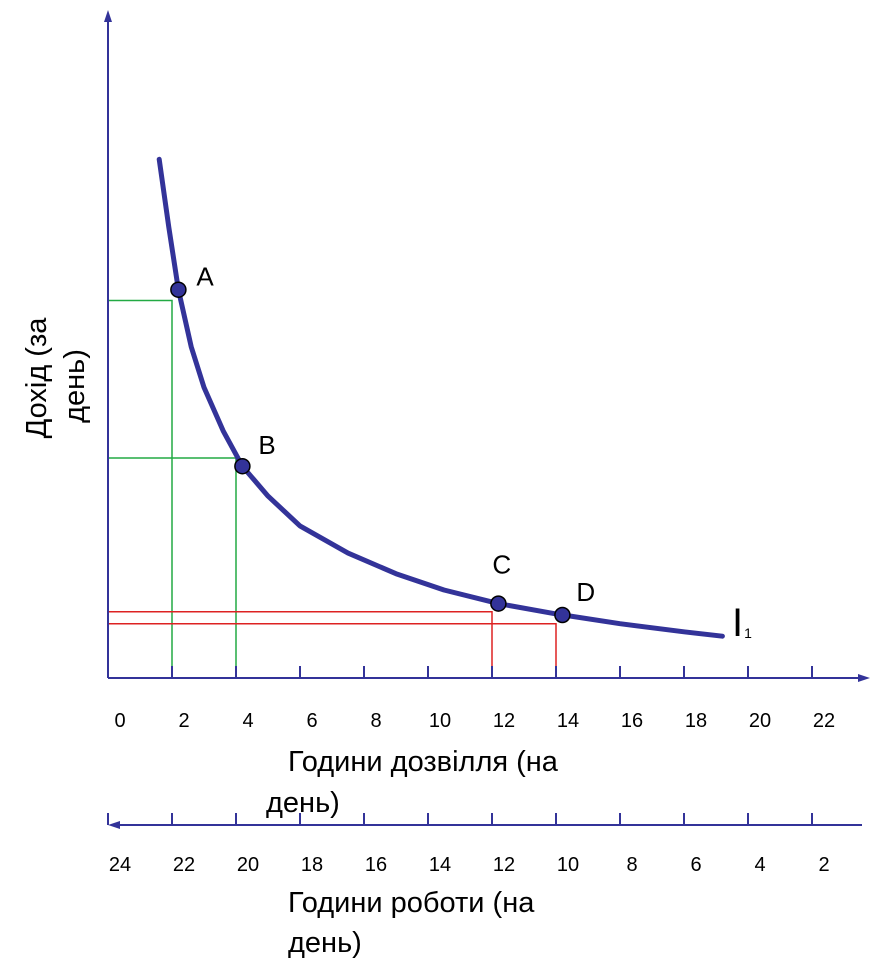  Describe the element at coordinates (504, 865) in the screenshot. I see `x2-tick-label: 12` at that location.